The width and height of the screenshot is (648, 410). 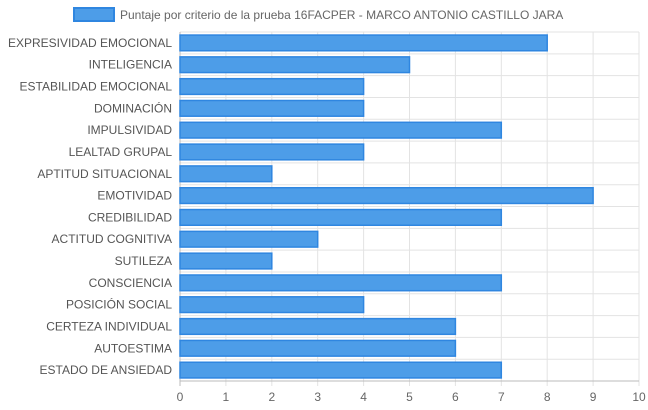 I want to click on category-label: SUTILEZA, so click(x=143, y=261).